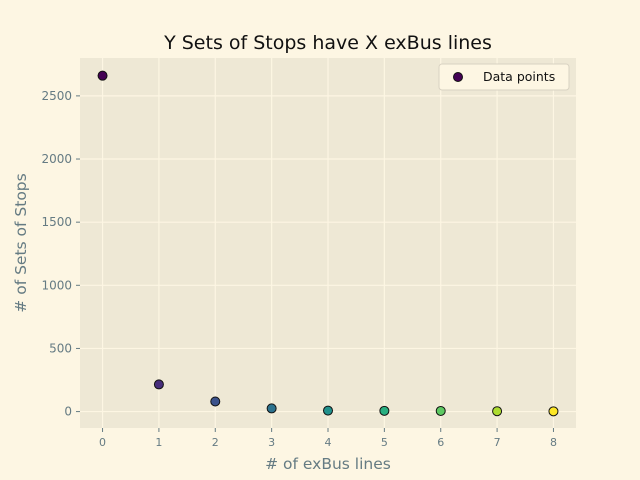  I want to click on x-tick-label: 5, so click(384, 442).